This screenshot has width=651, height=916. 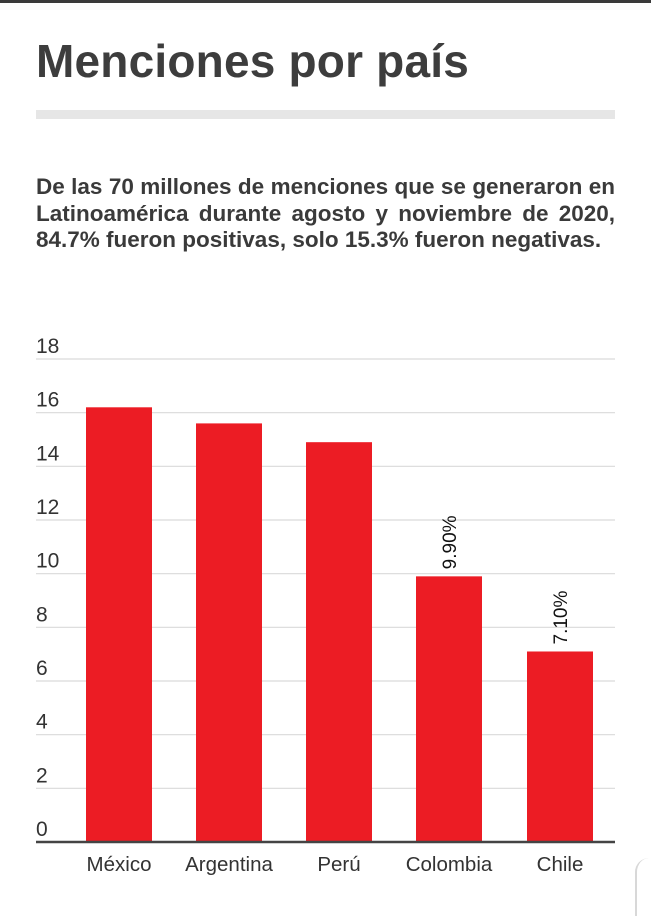 What do you see at coordinates (42, 829) in the screenshot?
I see `y-tick-label: 0` at bounding box center [42, 829].